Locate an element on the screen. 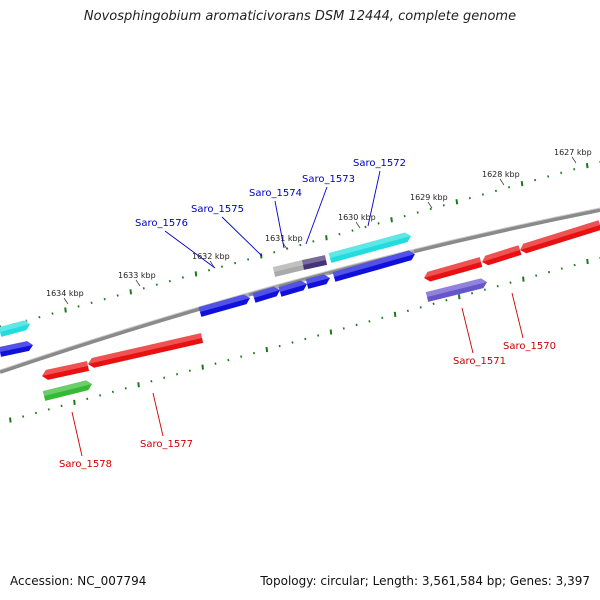 The width and height of the screenshot is (600, 600). gene-saro-1570-a-body is located at coordinates (502, 255).